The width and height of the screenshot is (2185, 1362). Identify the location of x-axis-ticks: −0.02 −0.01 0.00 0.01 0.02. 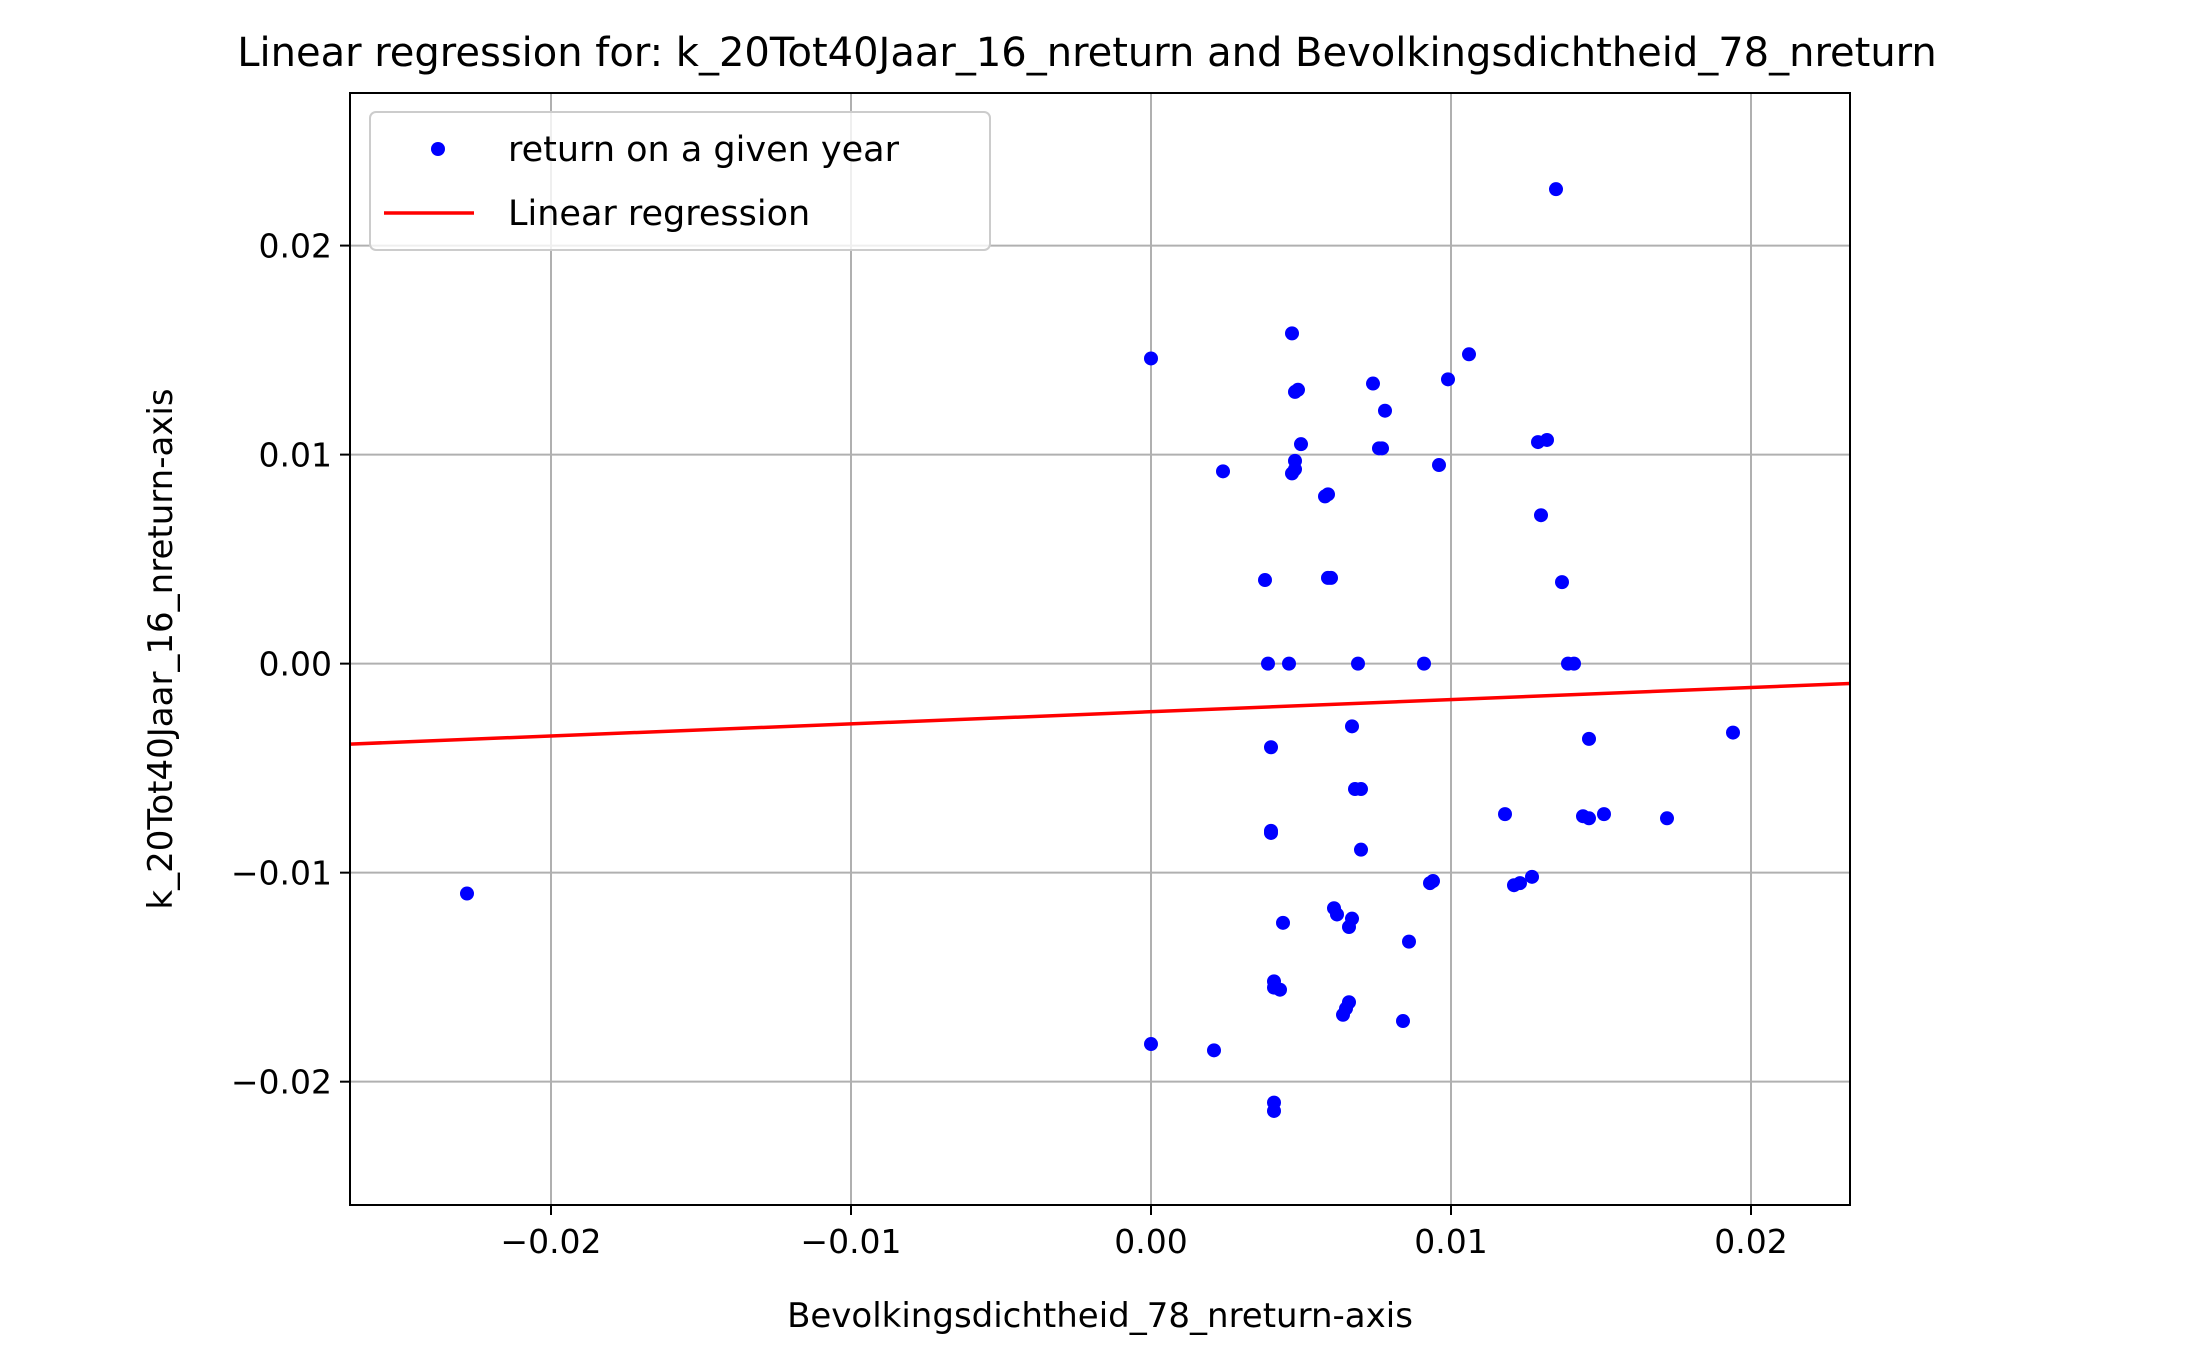
(1144, 1233).